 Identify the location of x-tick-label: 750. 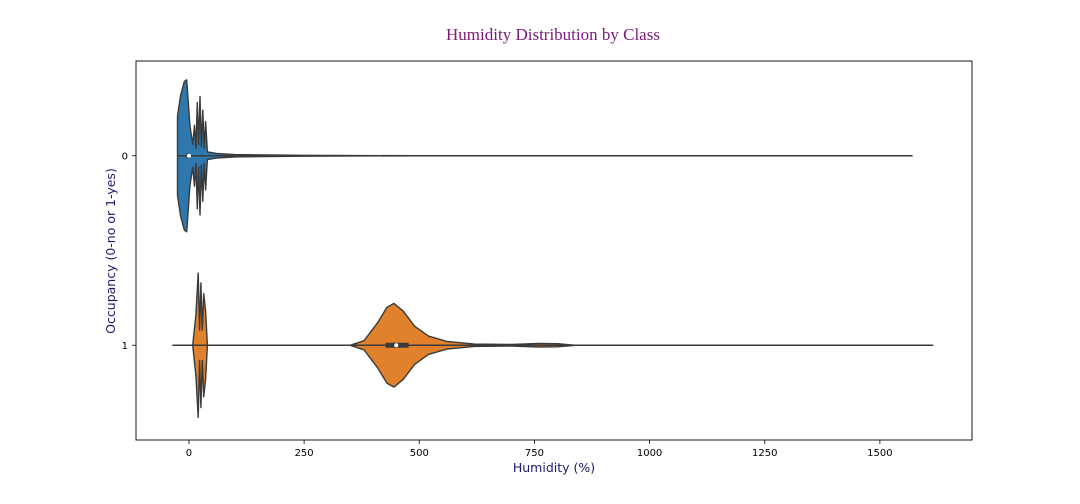
(534, 453).